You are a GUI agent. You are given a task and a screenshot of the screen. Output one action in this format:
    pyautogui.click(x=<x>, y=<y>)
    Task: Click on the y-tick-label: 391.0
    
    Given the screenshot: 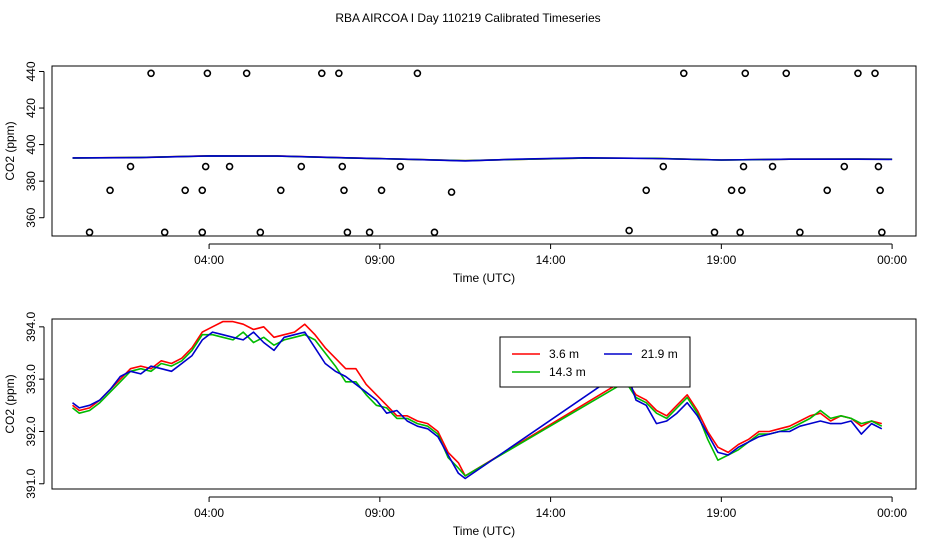 What is the action you would take?
    pyautogui.click(x=31, y=483)
    